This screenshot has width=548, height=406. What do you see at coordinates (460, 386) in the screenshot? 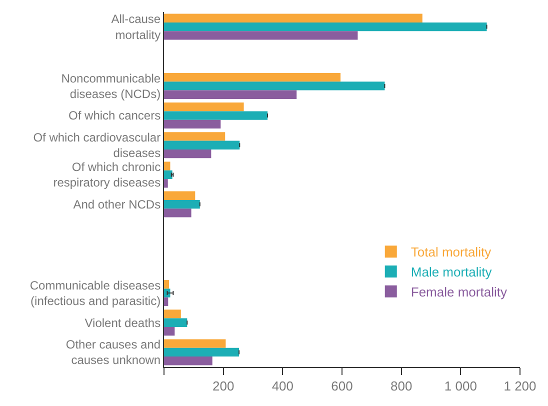
I see `x-tick-label: 1 000` at bounding box center [460, 386].